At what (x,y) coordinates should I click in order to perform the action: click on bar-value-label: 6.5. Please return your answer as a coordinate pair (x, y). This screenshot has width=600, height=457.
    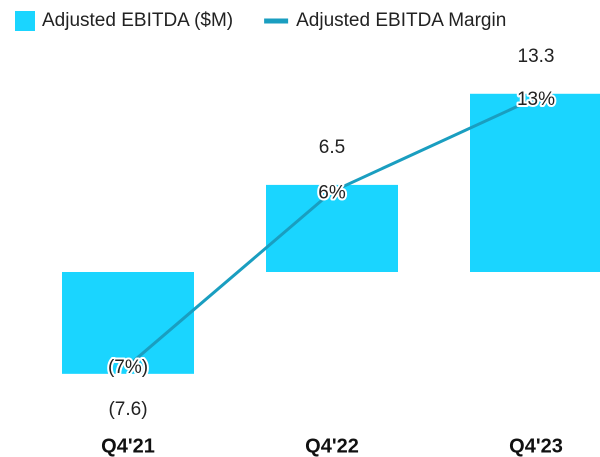
    Looking at the image, I should click on (332, 147).